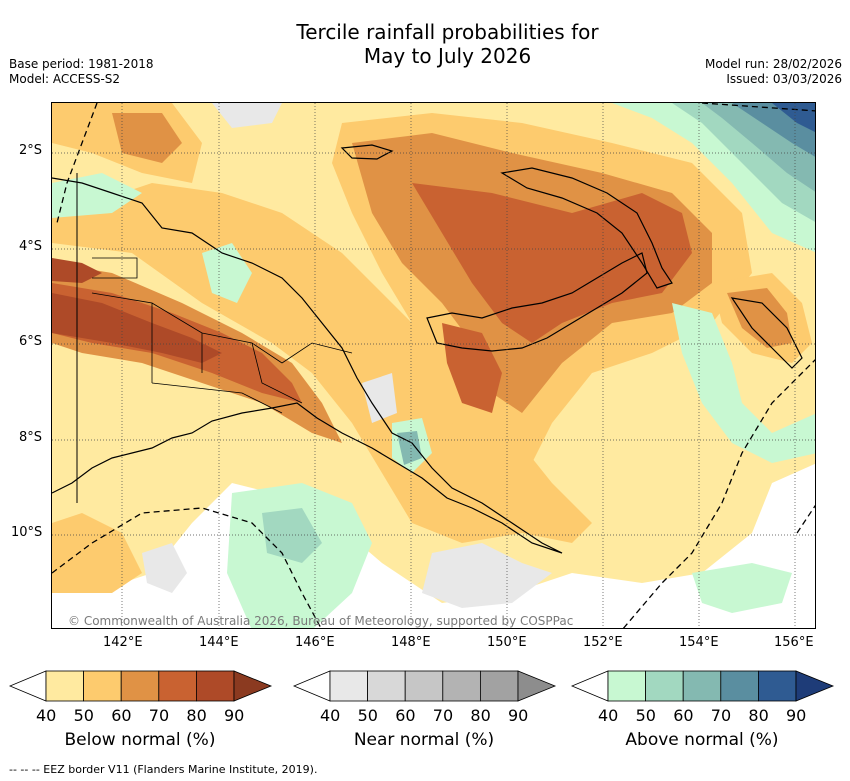  Describe the element at coordinates (196, 715) in the screenshot. I see `colorbar-below-tick: 80` at that location.